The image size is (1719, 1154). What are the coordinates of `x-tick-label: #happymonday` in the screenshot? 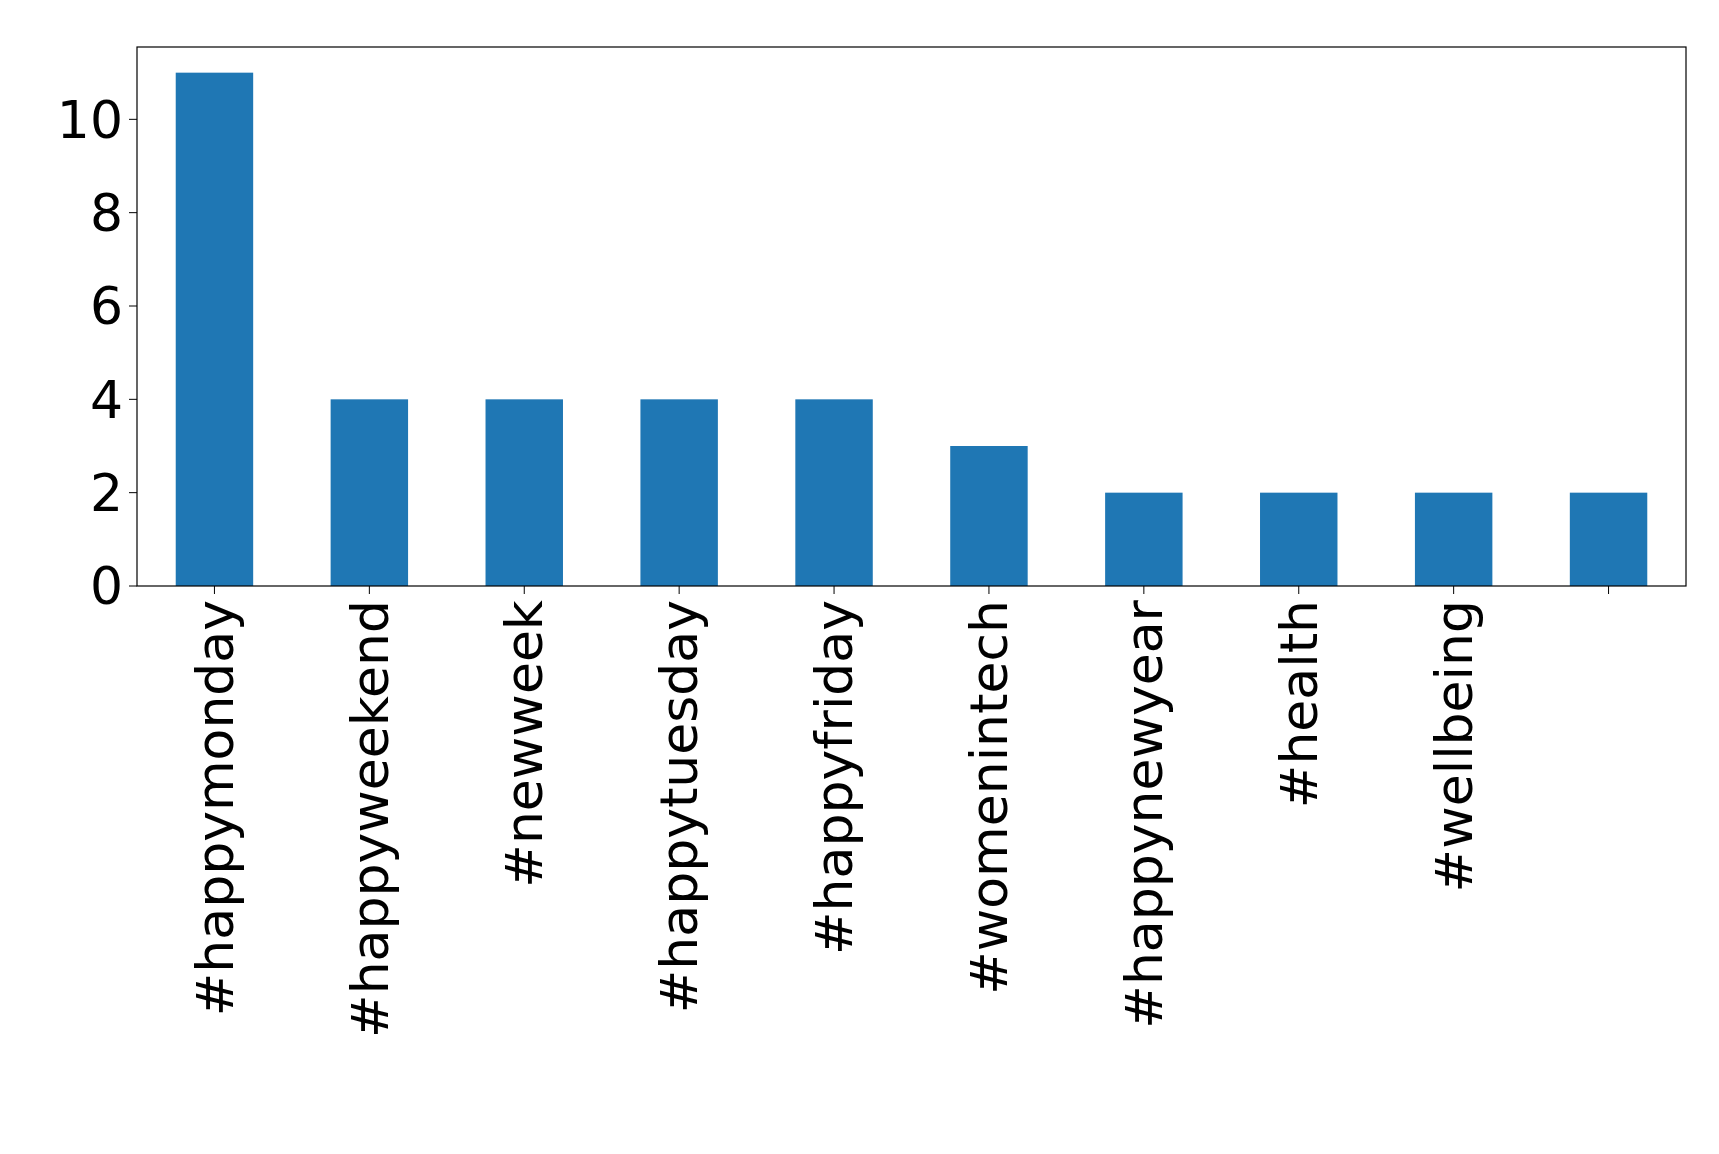 It's located at (214, 808).